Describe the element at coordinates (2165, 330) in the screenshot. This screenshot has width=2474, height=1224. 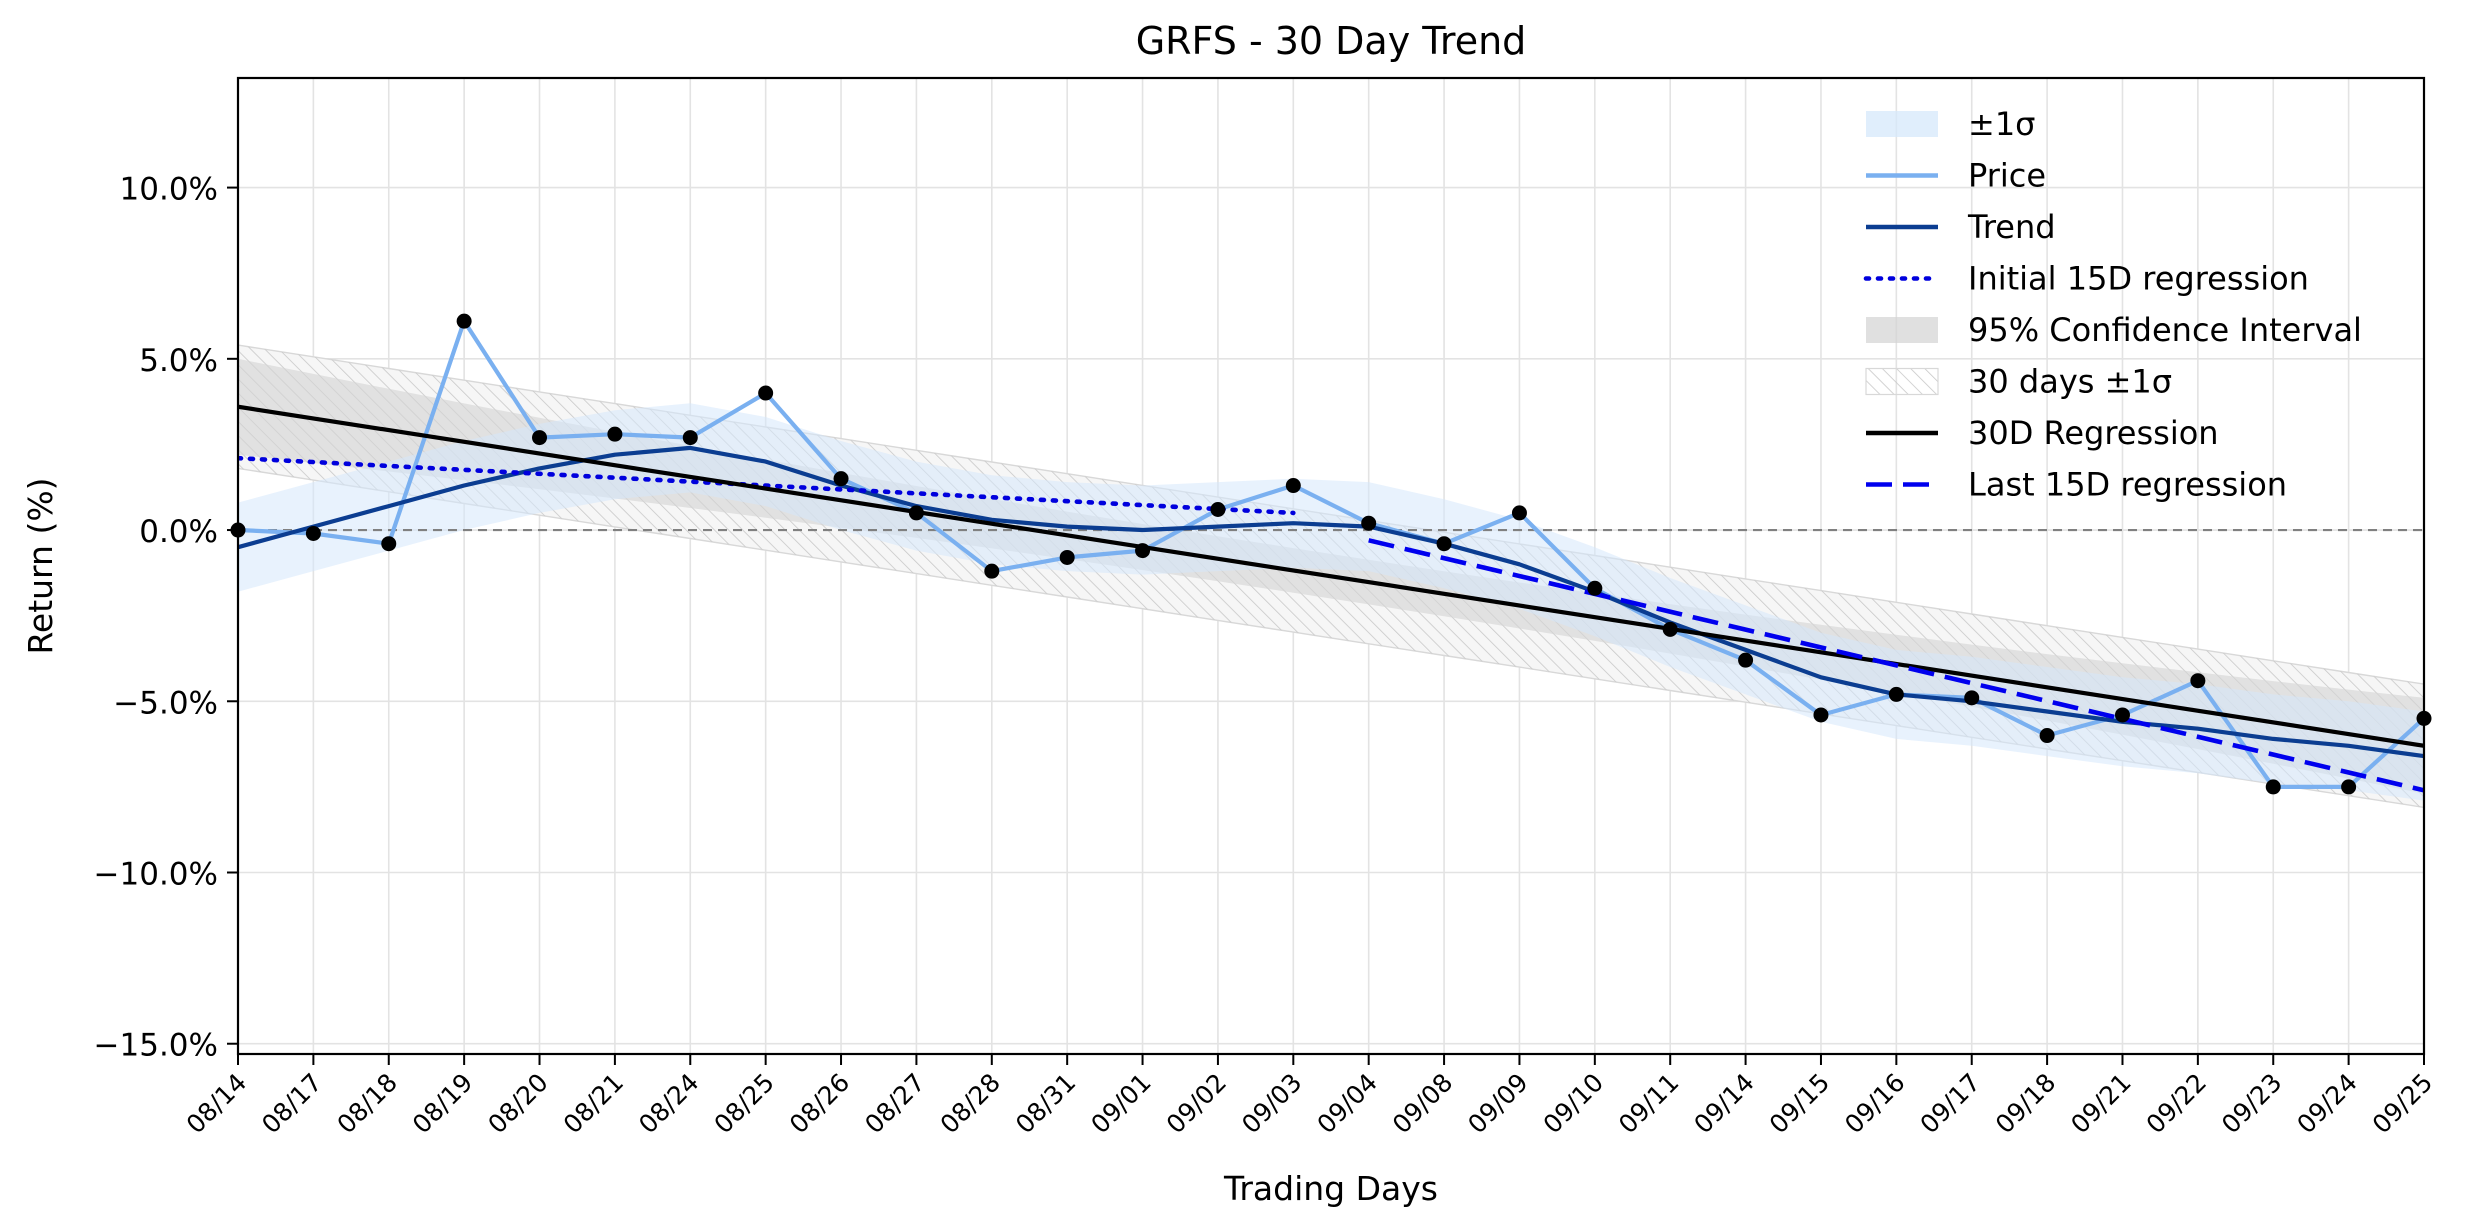
I see `legend-label: 95% Confidence Interval` at that location.